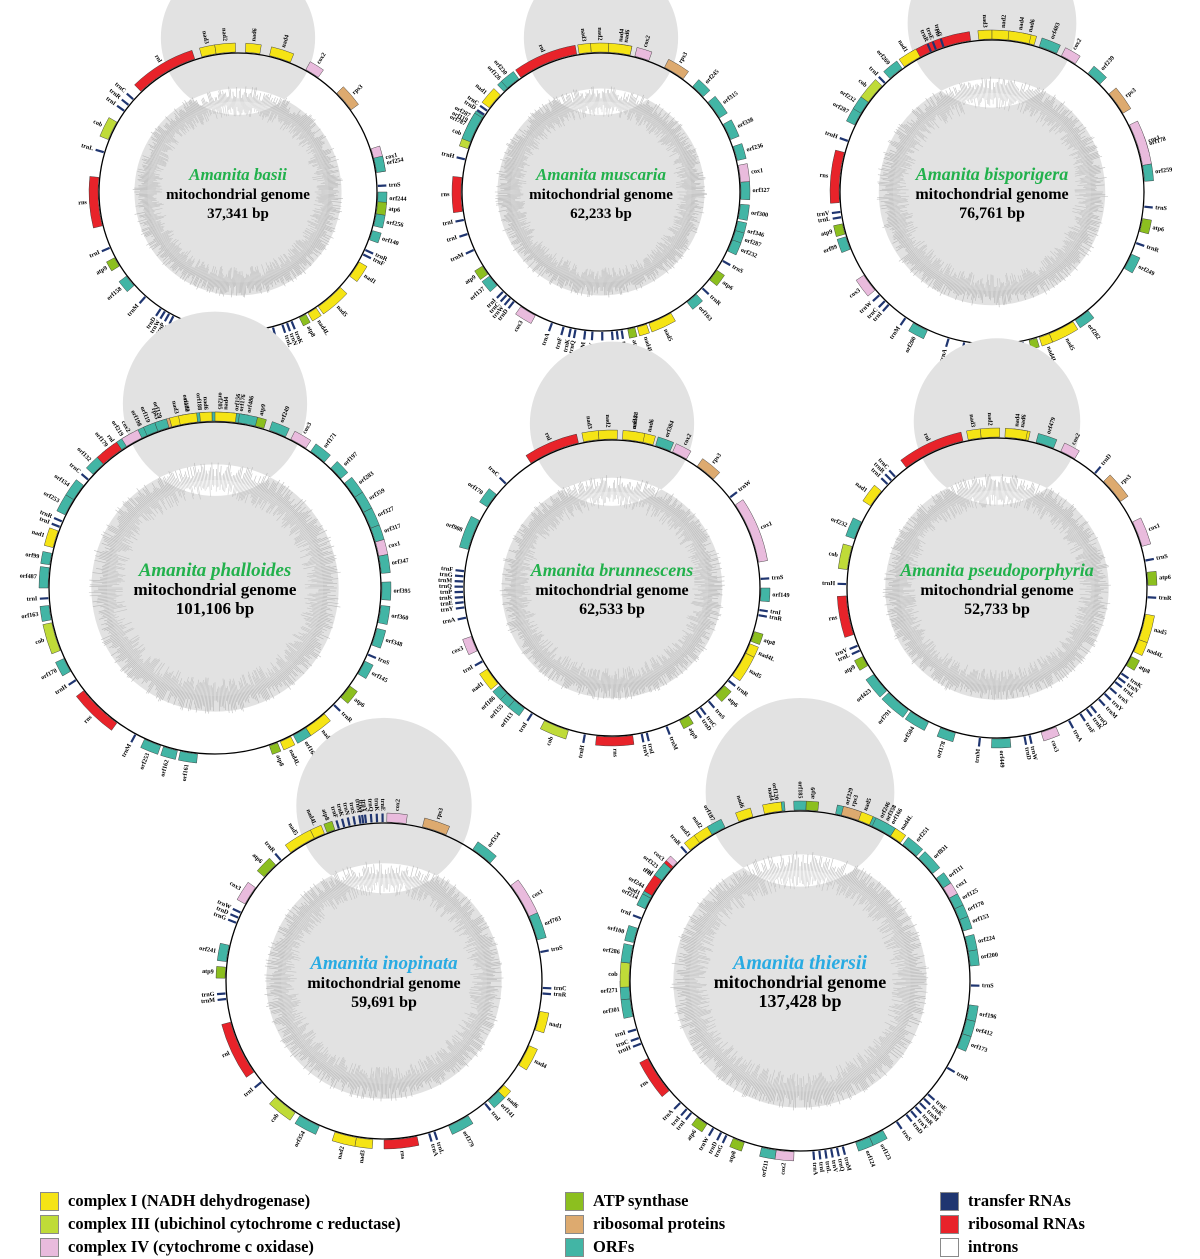 The image size is (1200, 1259). I want to click on gene-label: orf249, so click(1146, 270).